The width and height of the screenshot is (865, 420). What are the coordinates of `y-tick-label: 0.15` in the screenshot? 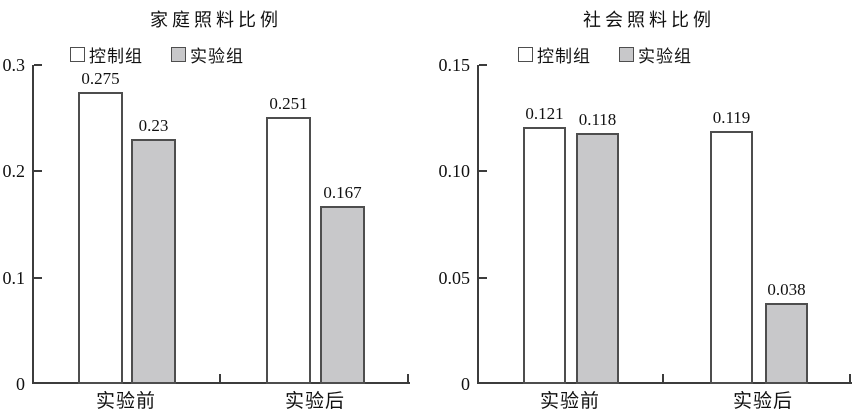 It's located at (454, 65).